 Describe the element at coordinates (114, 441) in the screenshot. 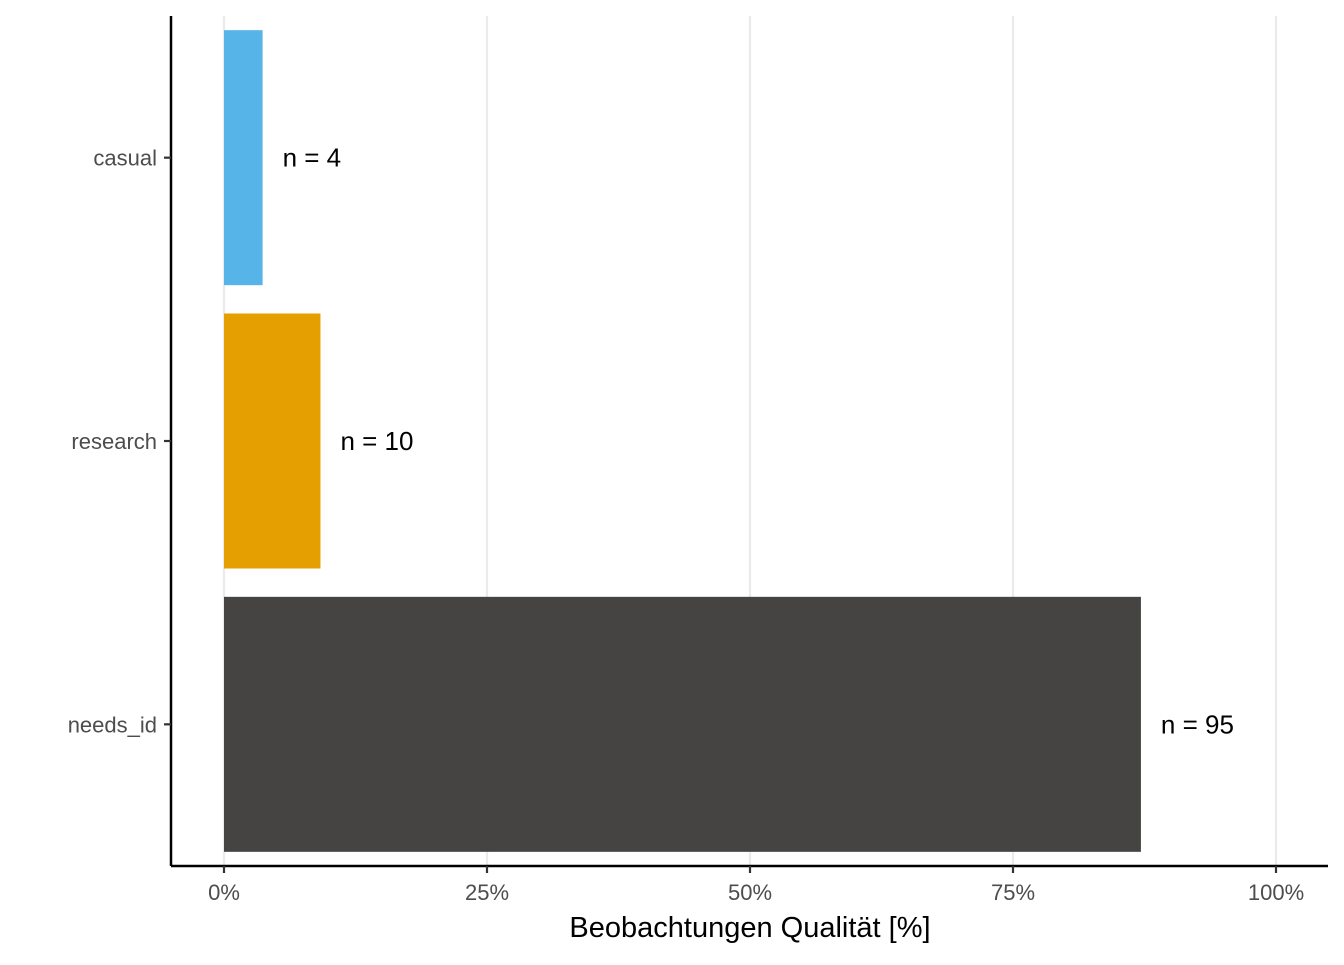

I see `y-tick-label: research` at that location.